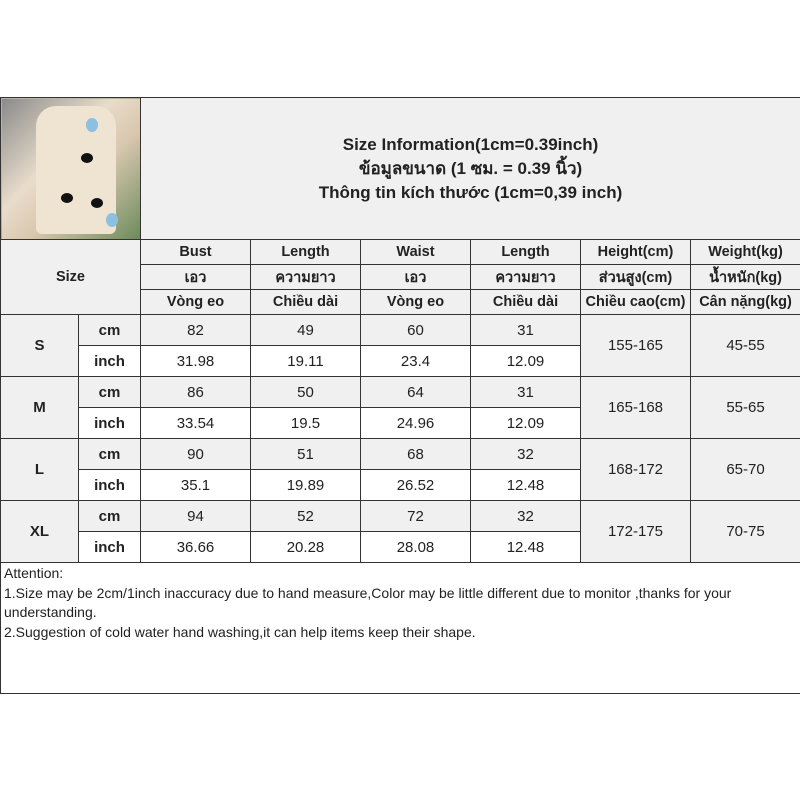 The height and width of the screenshot is (800, 800). I want to click on column-header: Height(cm), so click(635, 252).